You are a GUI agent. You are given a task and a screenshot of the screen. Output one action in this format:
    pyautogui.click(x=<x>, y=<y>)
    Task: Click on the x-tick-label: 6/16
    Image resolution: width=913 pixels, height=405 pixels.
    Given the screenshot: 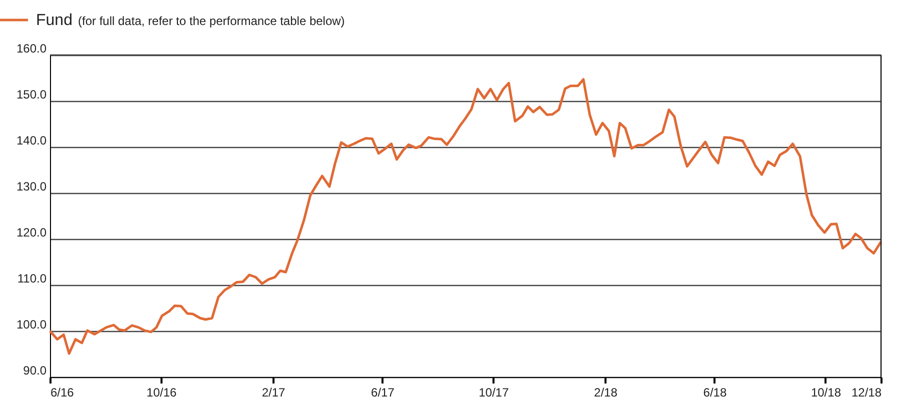 What is the action you would take?
    pyautogui.click(x=62, y=393)
    